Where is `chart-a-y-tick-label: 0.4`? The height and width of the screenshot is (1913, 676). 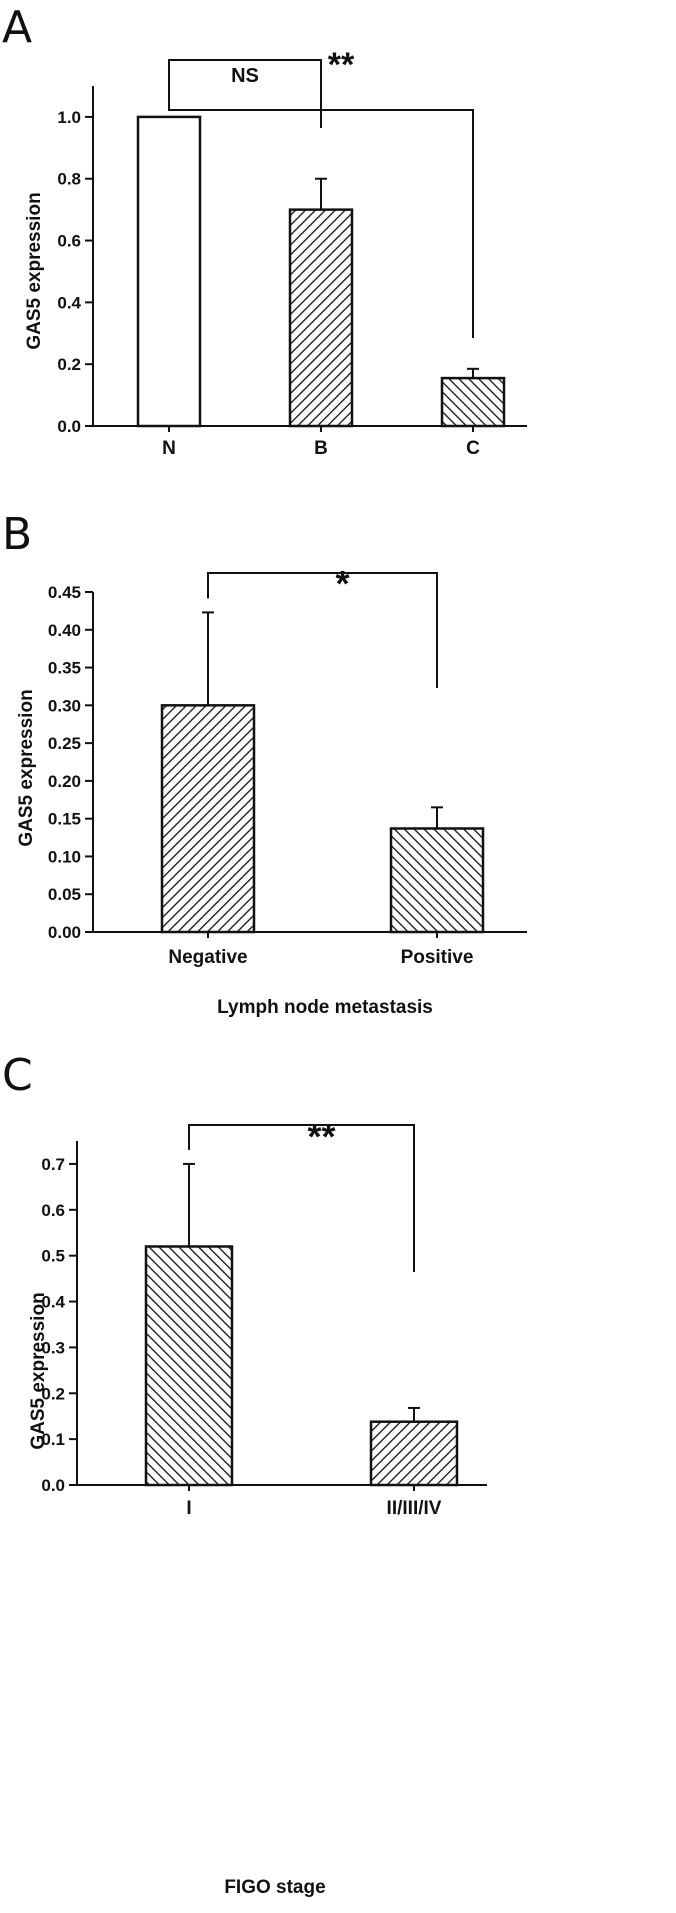
chart-a-y-tick-label: 0.4 is located at coordinates (69, 302).